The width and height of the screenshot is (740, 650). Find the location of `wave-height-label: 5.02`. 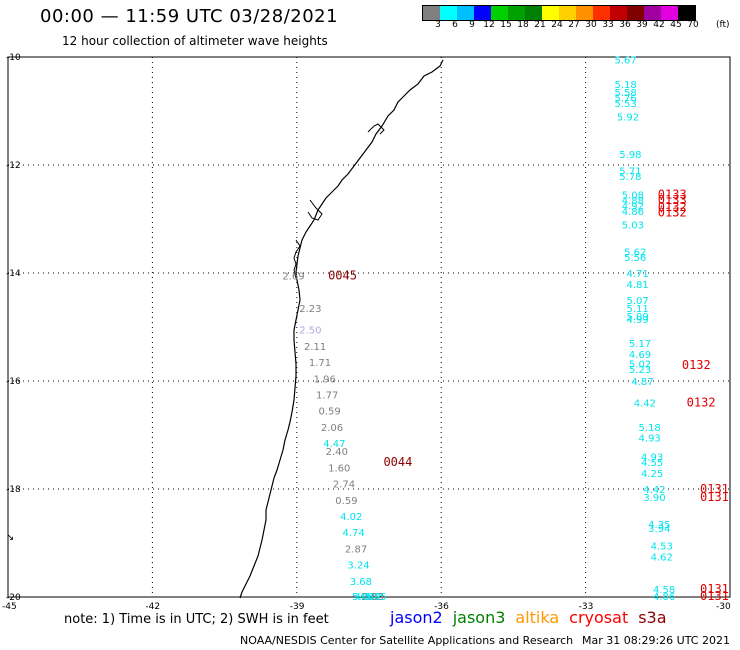

wave-height-label: 5.02 is located at coordinates (640, 365).